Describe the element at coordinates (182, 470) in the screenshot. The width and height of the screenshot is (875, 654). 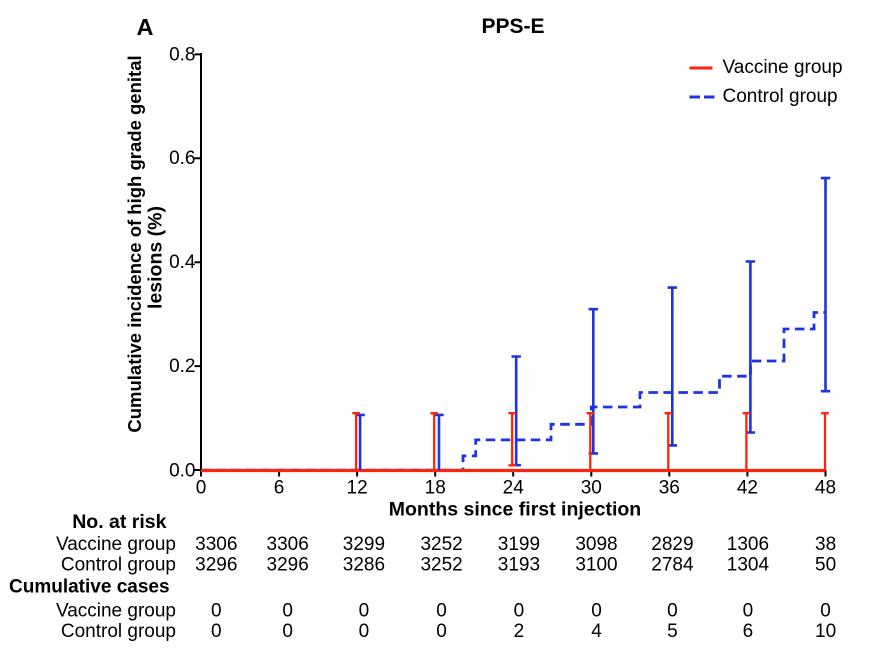
I see `svg-text: 0.0` at that location.